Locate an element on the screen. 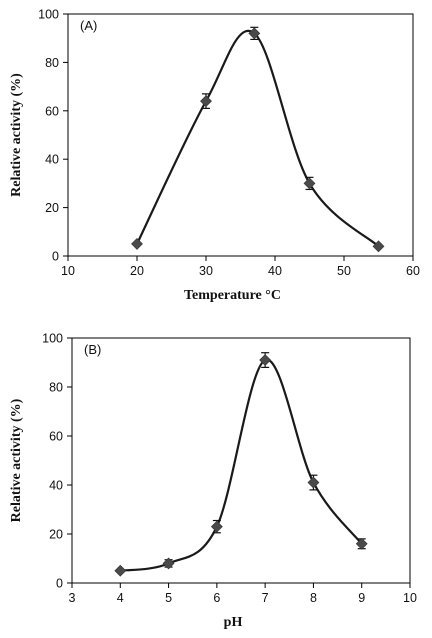  panel-label: (A) is located at coordinates (88, 25).